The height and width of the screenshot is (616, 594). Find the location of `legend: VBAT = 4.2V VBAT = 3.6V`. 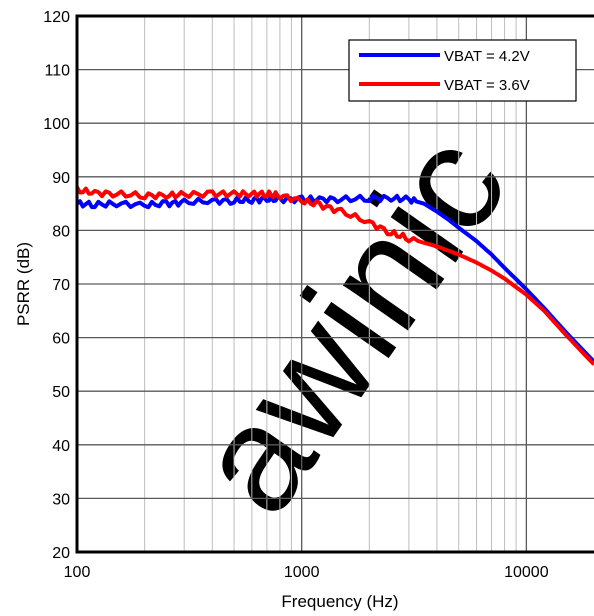

legend: VBAT = 4.2V VBAT = 3.6V is located at coordinates (462, 70).